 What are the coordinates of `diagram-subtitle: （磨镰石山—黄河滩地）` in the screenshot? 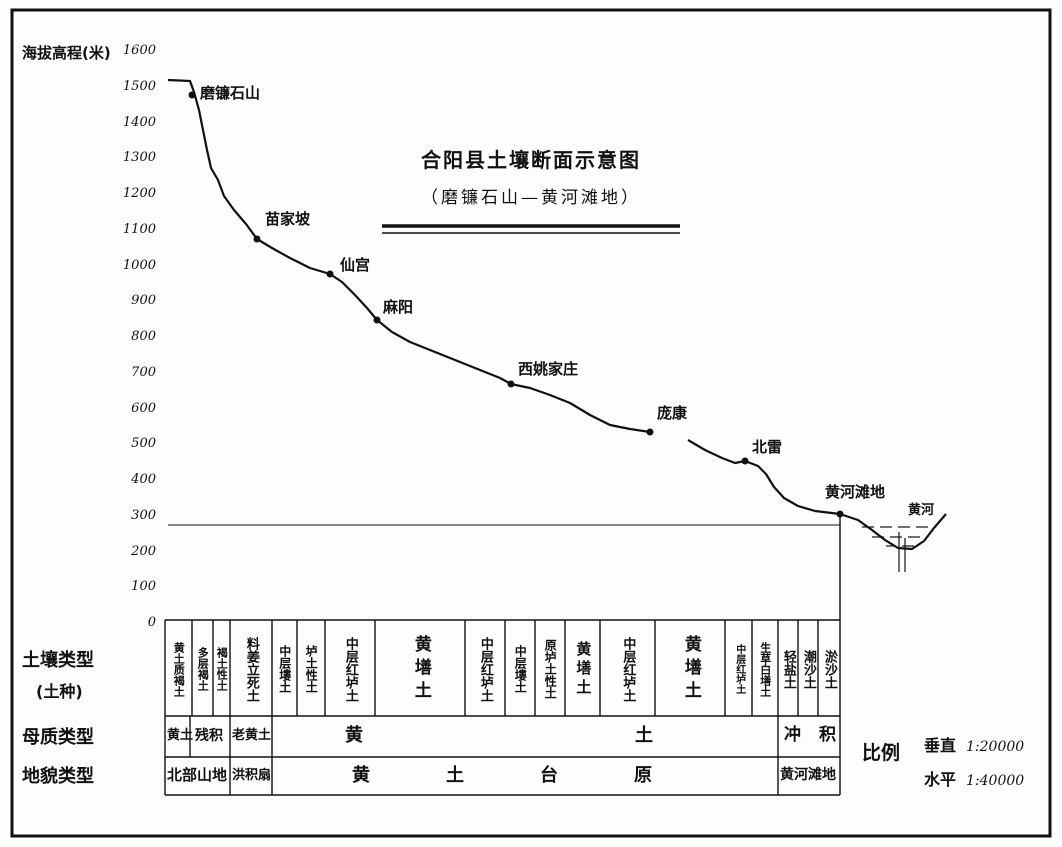 It's located at (531, 198).